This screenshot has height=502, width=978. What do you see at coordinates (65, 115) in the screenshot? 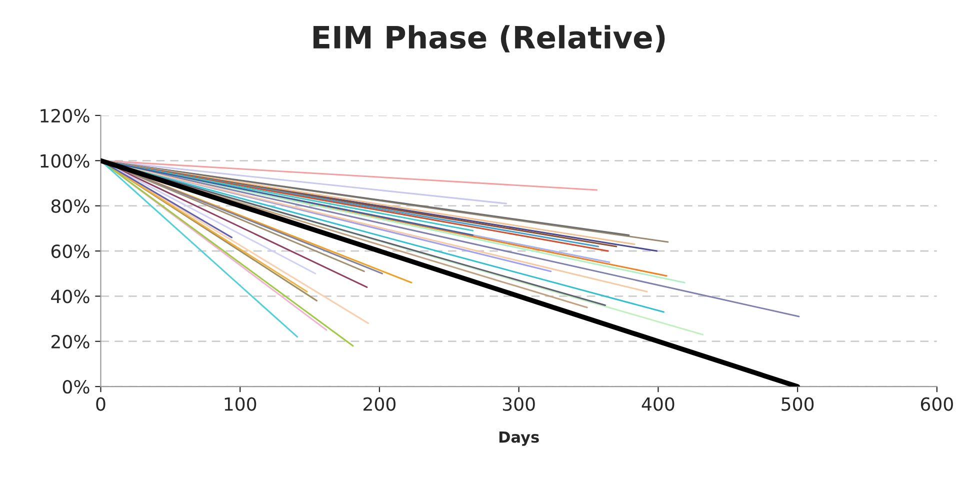
I see `y-tick-label: 120%` at bounding box center [65, 115].